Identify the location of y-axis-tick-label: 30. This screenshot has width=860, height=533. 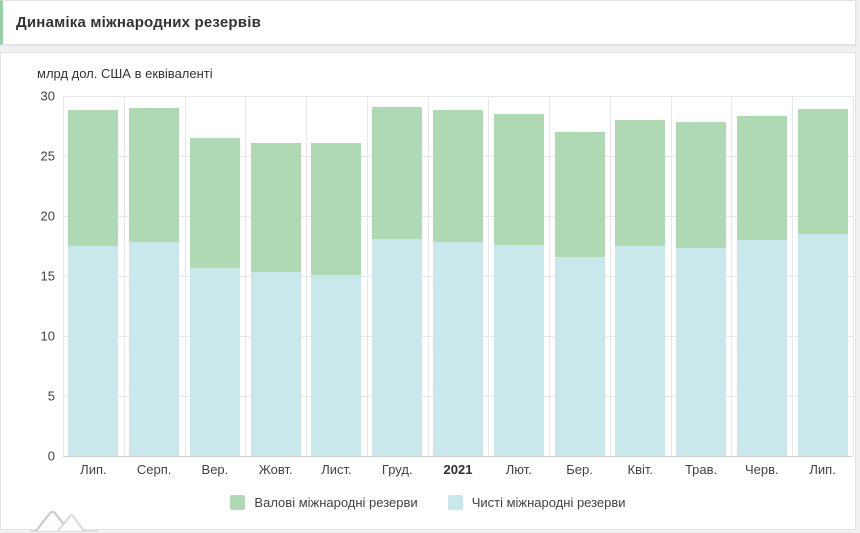
(47, 96).